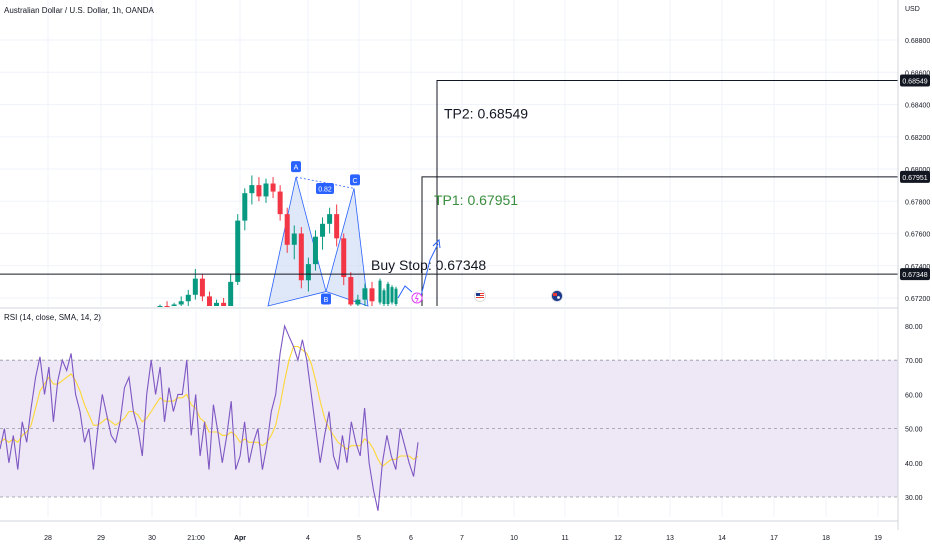  Describe the element at coordinates (917, 299) in the screenshot. I see `price-tick-label: 0.67200` at that location.